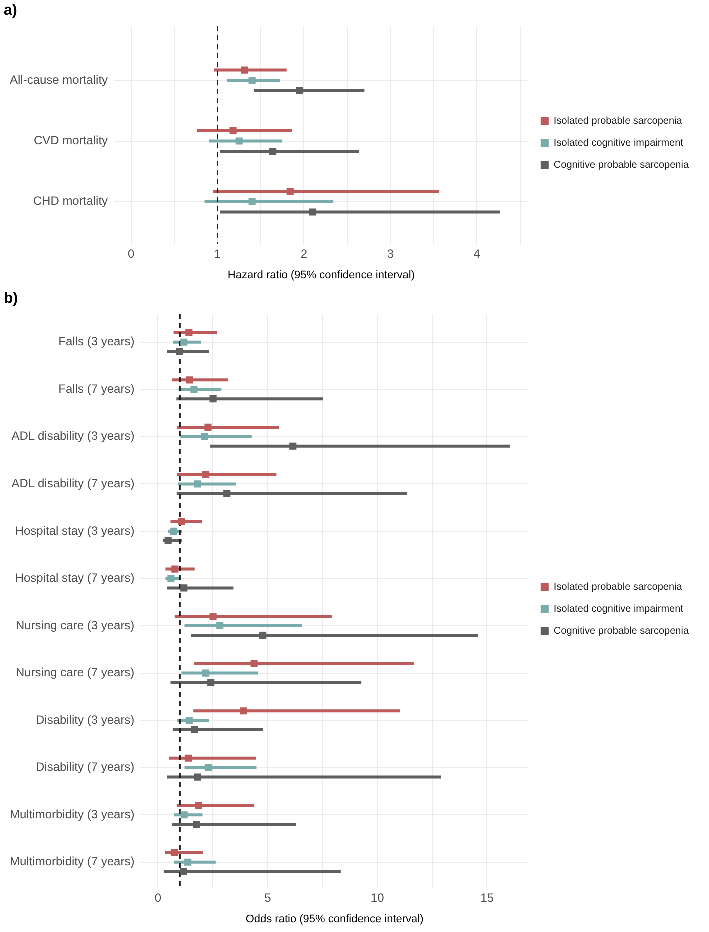 The image size is (709, 932). Describe the element at coordinates (96, 341) in the screenshot. I see `y-tick-label: Falls (3 years)` at that location.